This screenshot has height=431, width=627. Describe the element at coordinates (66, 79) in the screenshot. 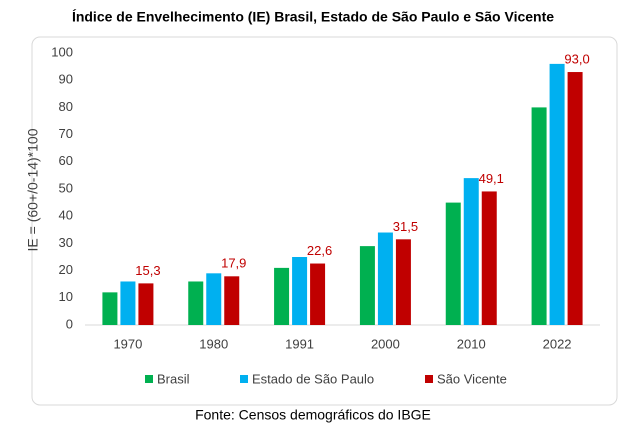

I see `y-tick-label: 90` at that location.